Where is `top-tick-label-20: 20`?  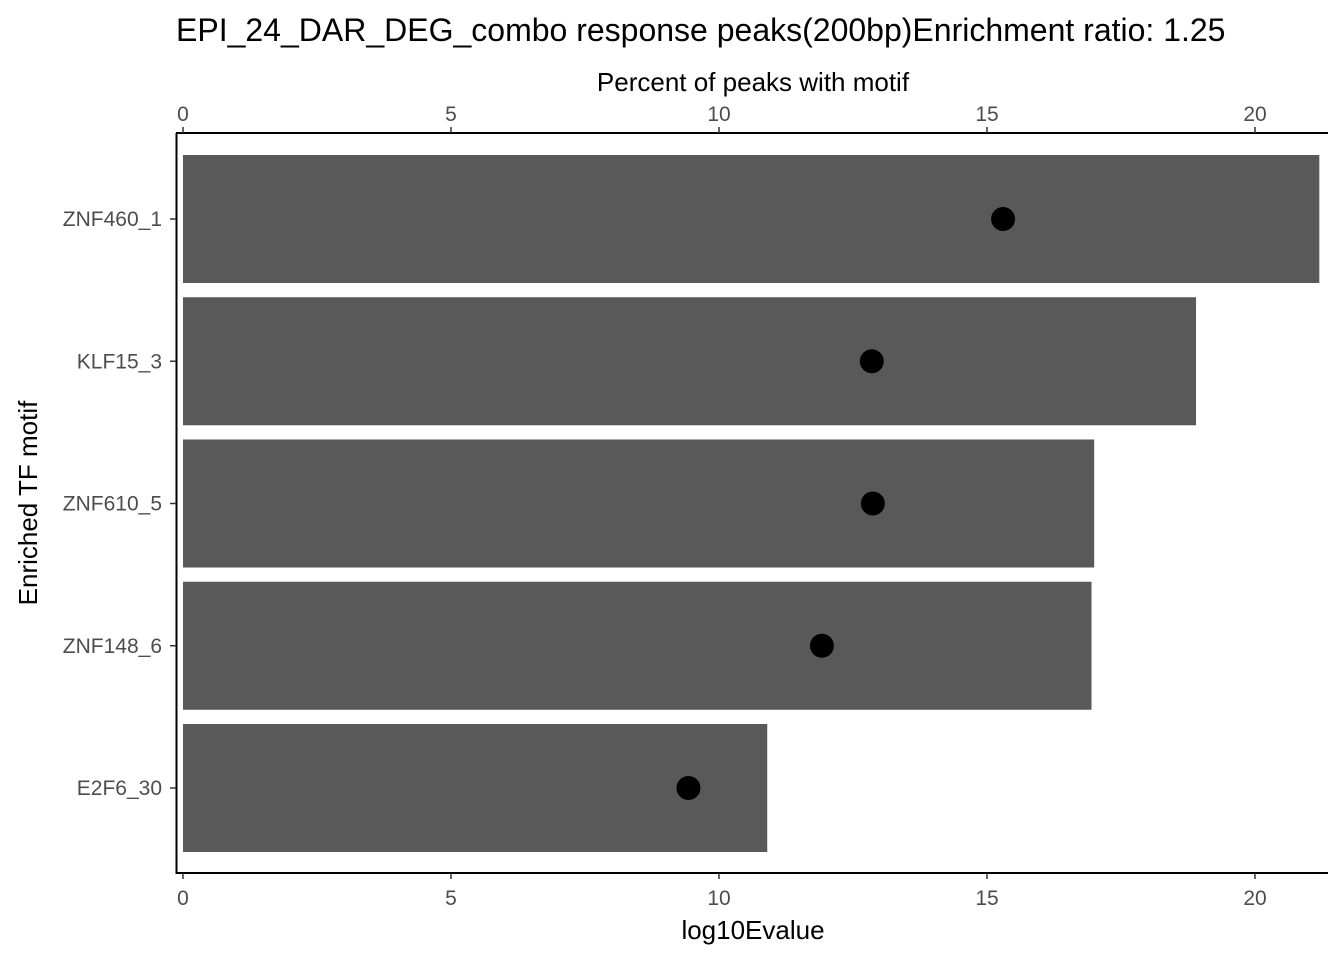 top-tick-label-20: 20 is located at coordinates (1254, 114).